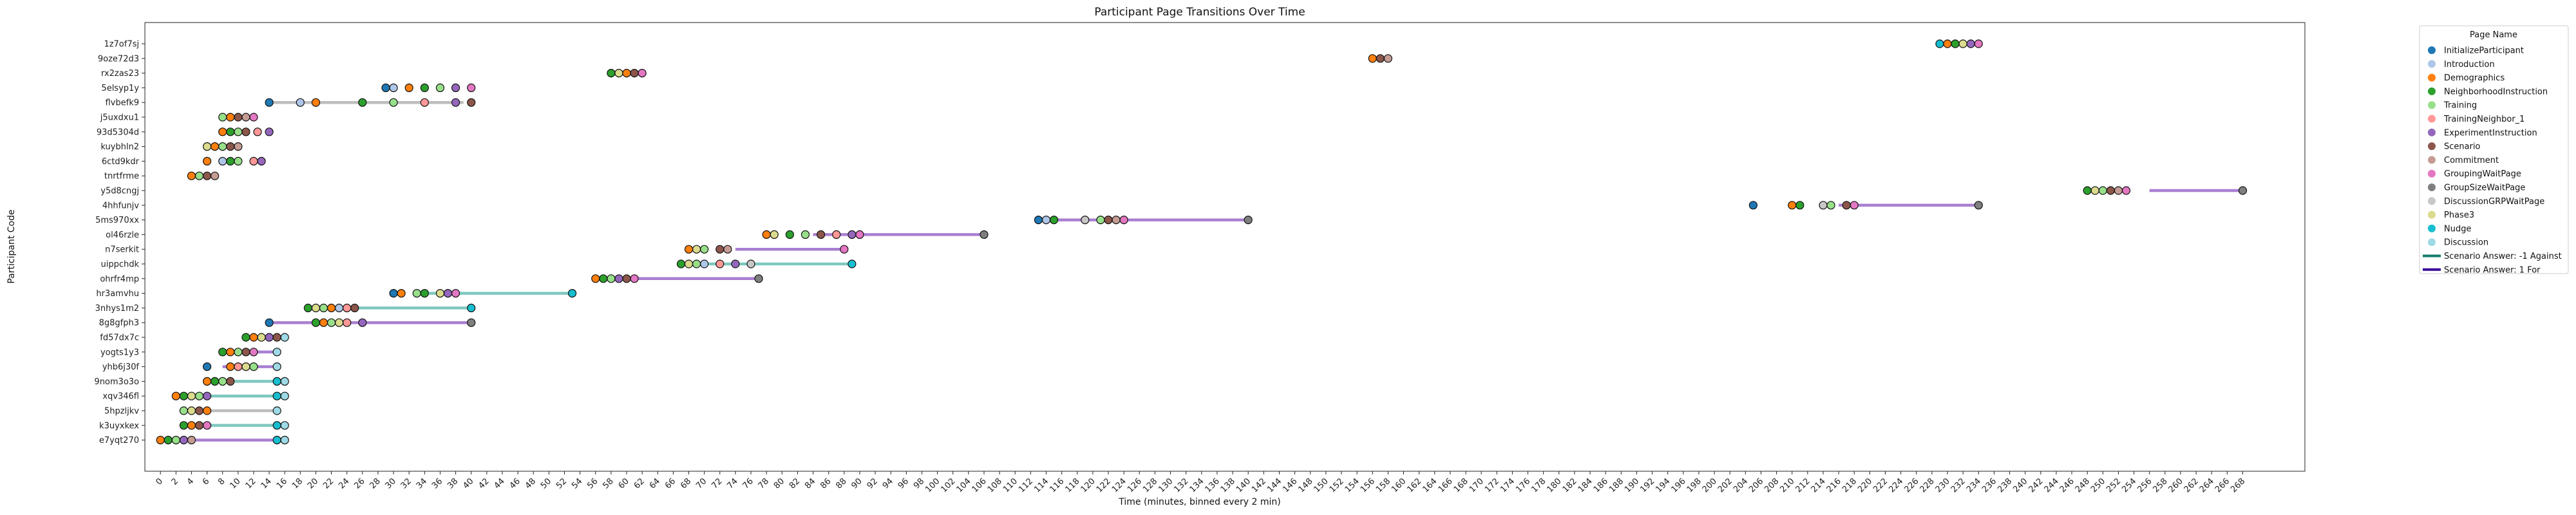 This screenshot has width=2576, height=515. I want to click on x-tick-label: 252, so click(2114, 485).